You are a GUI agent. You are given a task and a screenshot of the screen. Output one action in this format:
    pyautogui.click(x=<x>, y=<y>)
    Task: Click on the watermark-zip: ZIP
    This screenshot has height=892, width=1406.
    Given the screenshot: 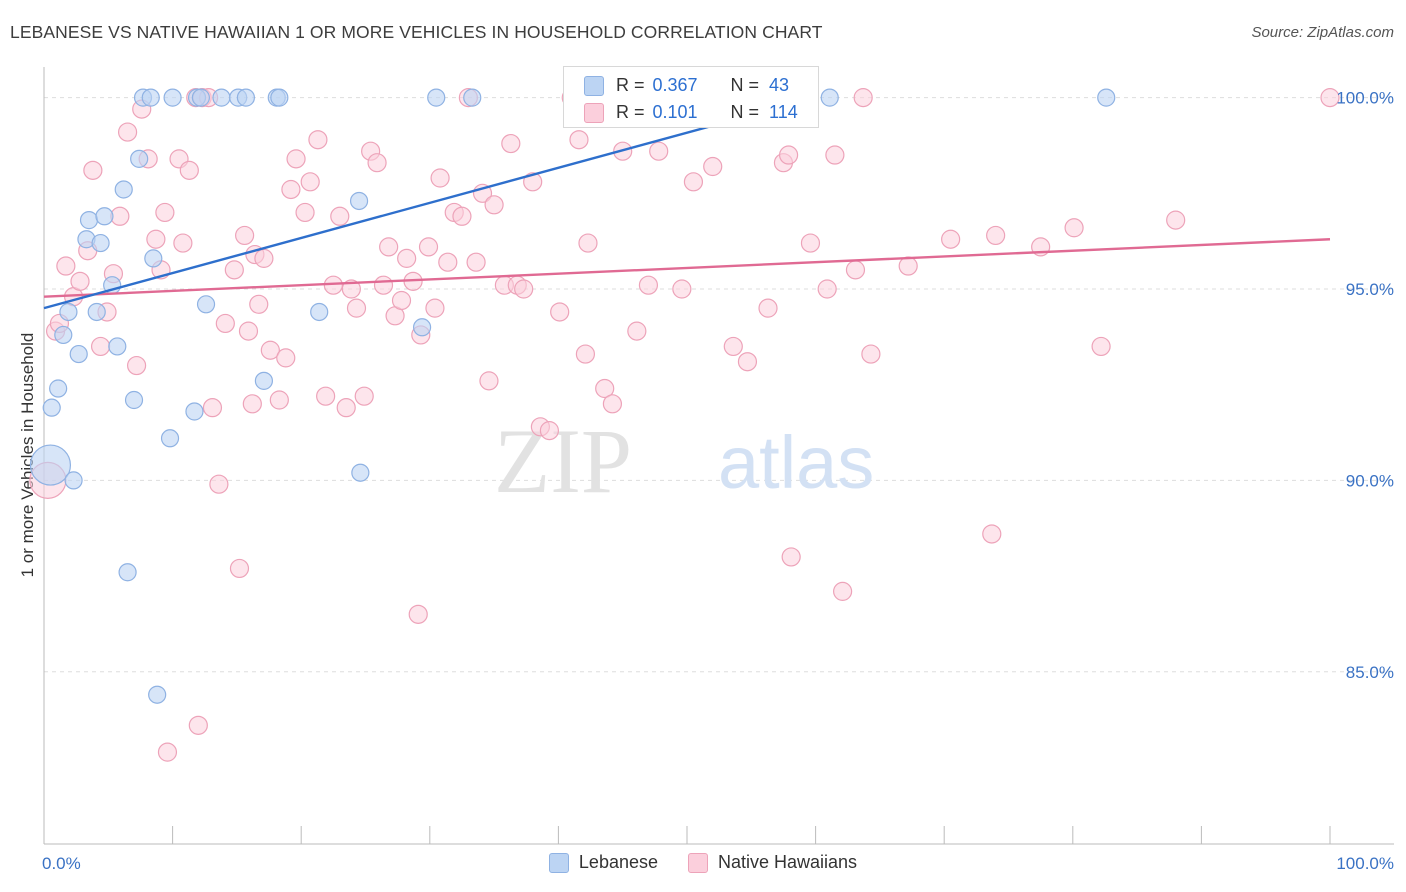 What is the action you would take?
    pyautogui.click(x=563, y=461)
    